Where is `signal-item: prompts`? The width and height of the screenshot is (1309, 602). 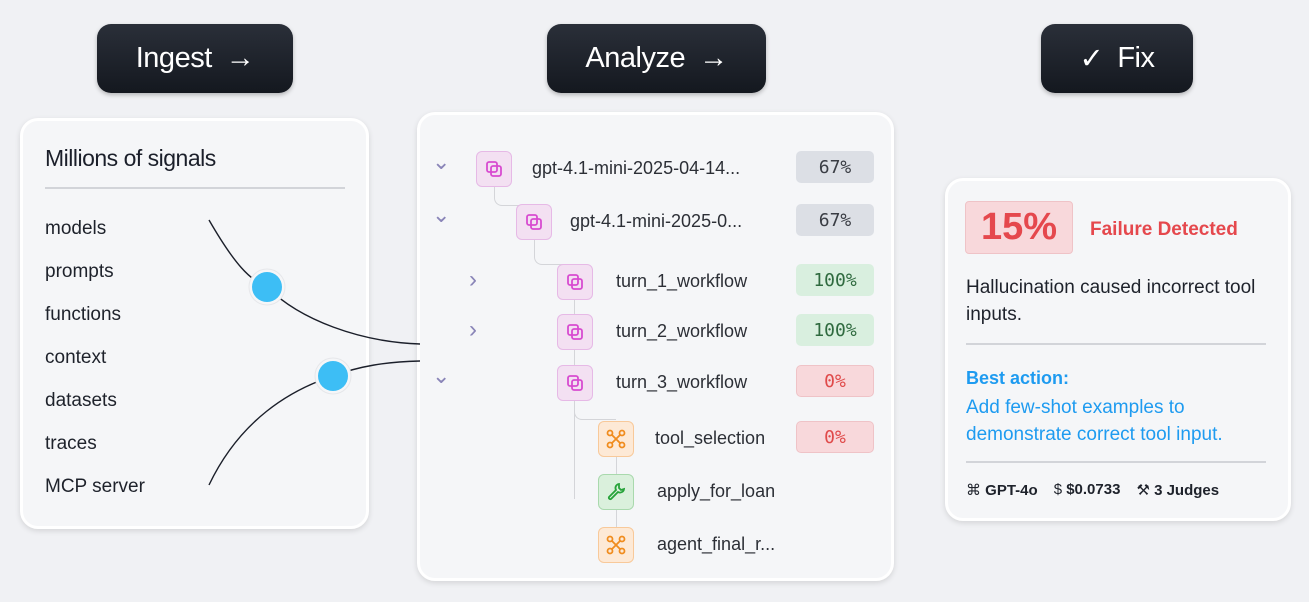
signal-item: prompts is located at coordinates (79, 271).